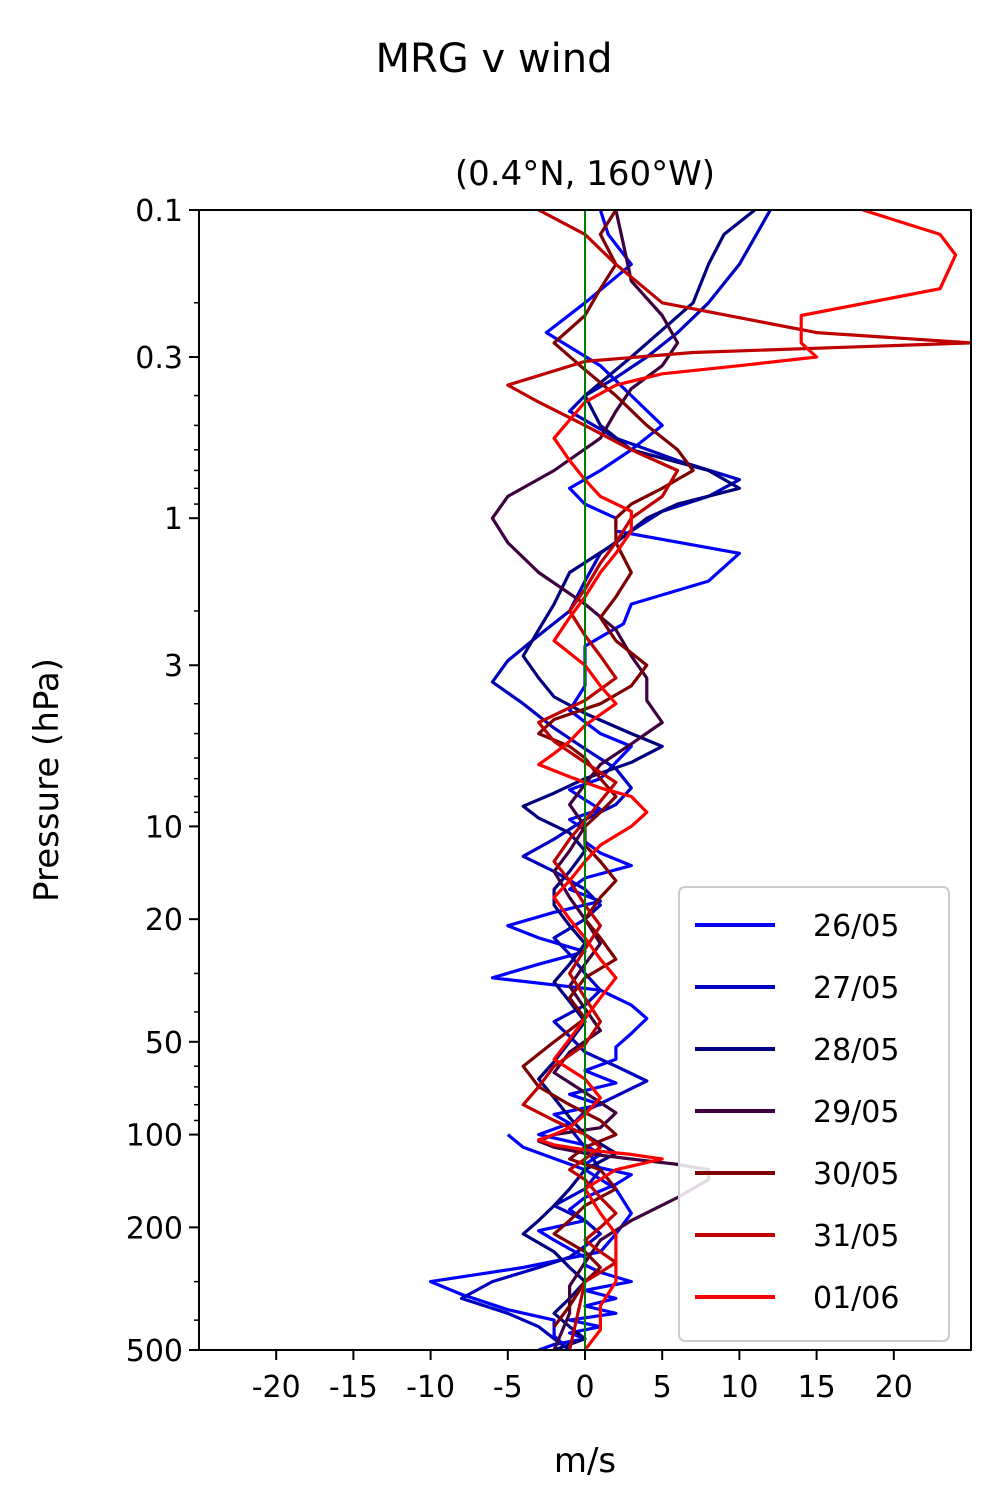 This screenshot has width=990, height=1500. What do you see at coordinates (159, 211) in the screenshot?
I see `y-tick-label: 0.1` at bounding box center [159, 211].